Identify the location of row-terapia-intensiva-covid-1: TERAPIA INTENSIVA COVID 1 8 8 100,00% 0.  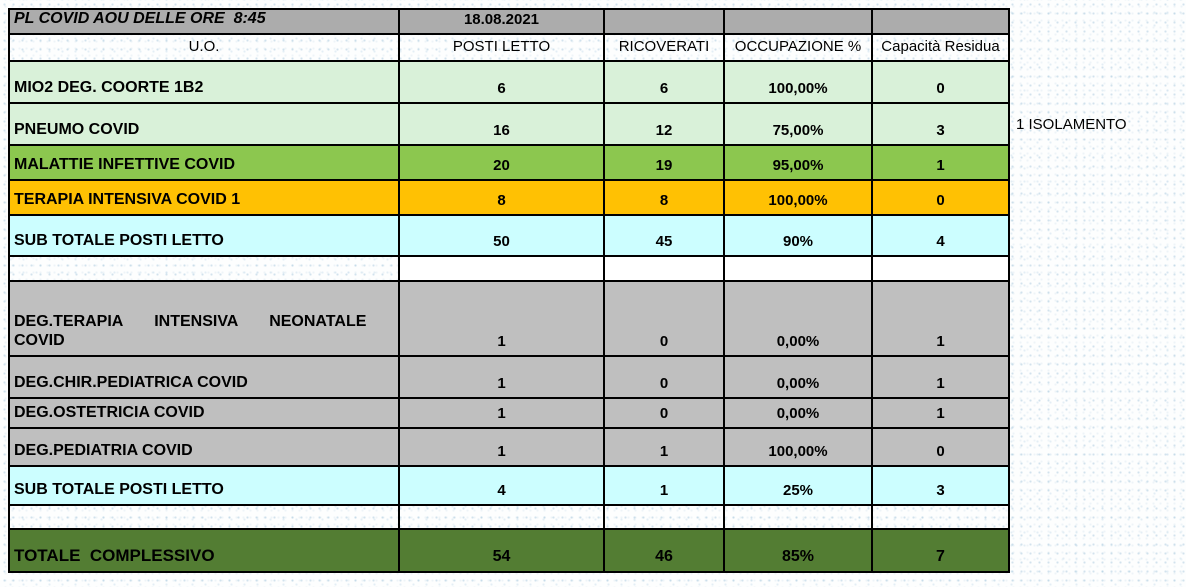
(509, 197).